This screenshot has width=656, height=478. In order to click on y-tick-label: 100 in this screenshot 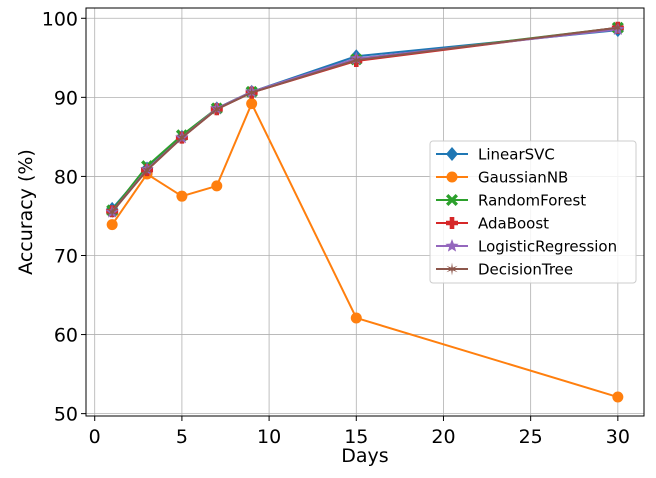, I will do `click(60, 19)`.